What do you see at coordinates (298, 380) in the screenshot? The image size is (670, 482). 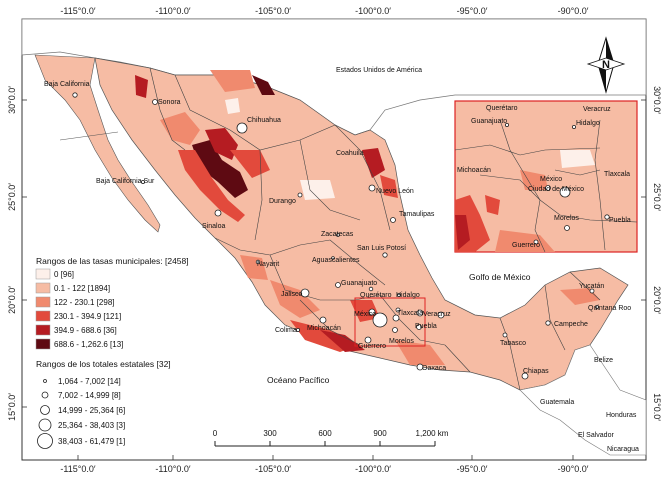 I see `pacific-label: Océano Pacífico` at bounding box center [298, 380].